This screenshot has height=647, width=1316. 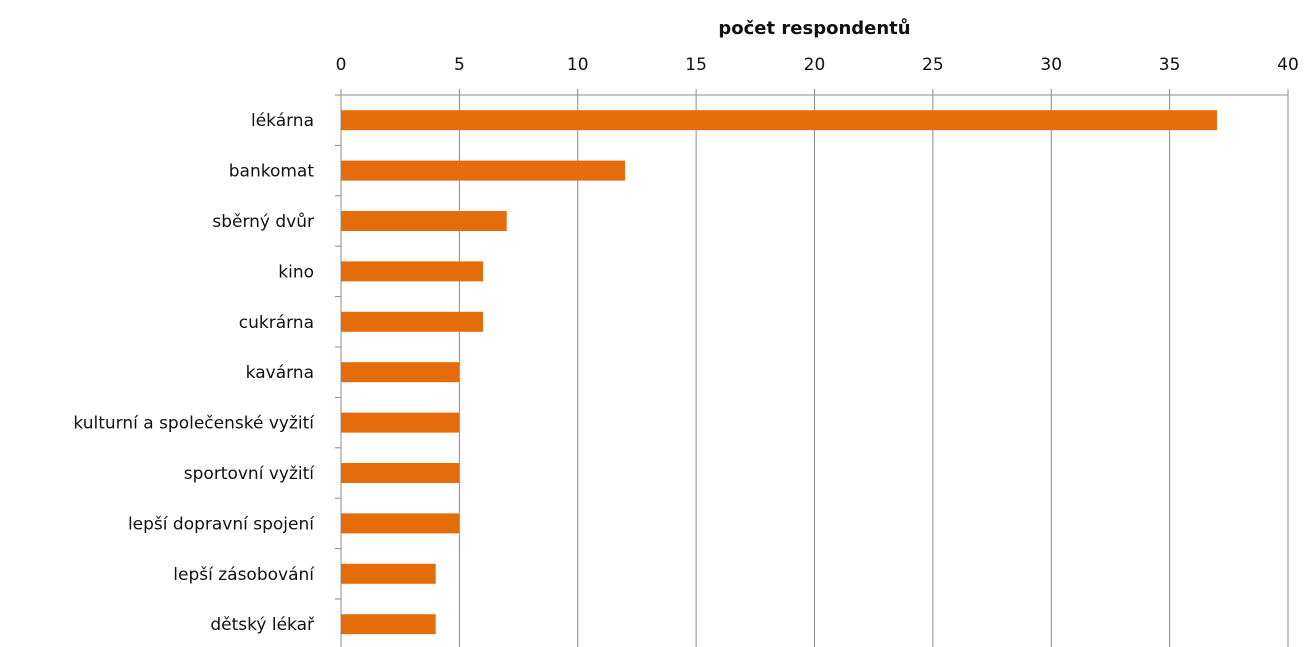 What do you see at coordinates (263, 222) in the screenshot?
I see `category-label: sběrný dvůr` at bounding box center [263, 222].